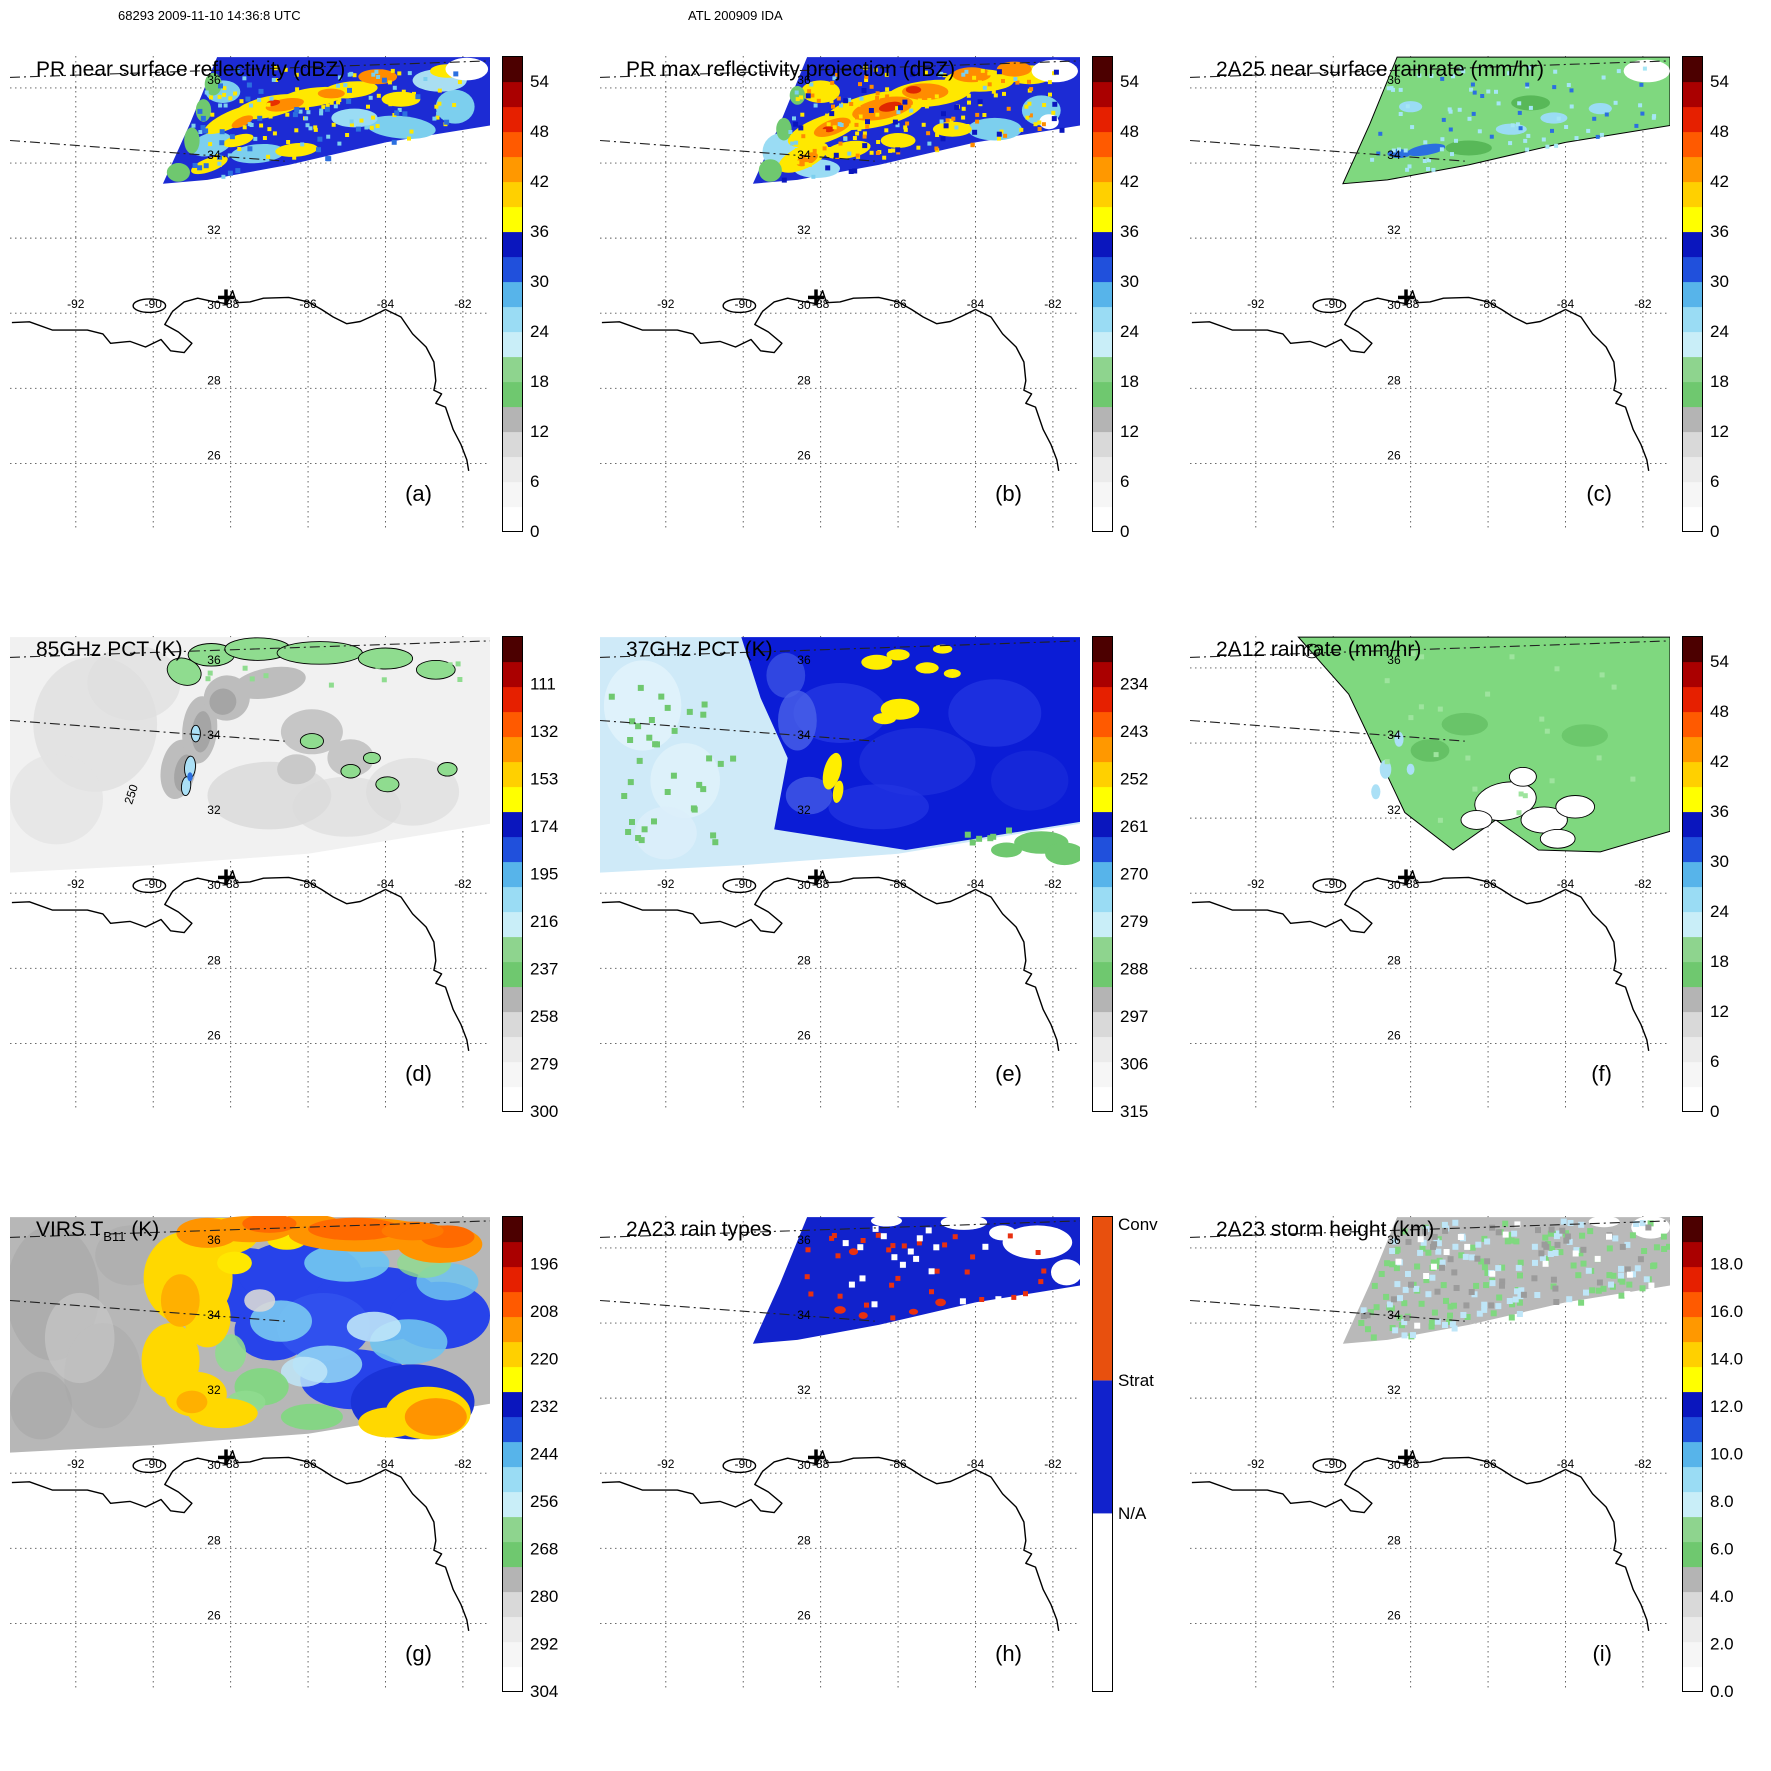 Image resolution: width=1771 pixels, height=1771 pixels. What do you see at coordinates (418, 1653) in the screenshot?
I see `panel-g-tag: (g)` at bounding box center [418, 1653].